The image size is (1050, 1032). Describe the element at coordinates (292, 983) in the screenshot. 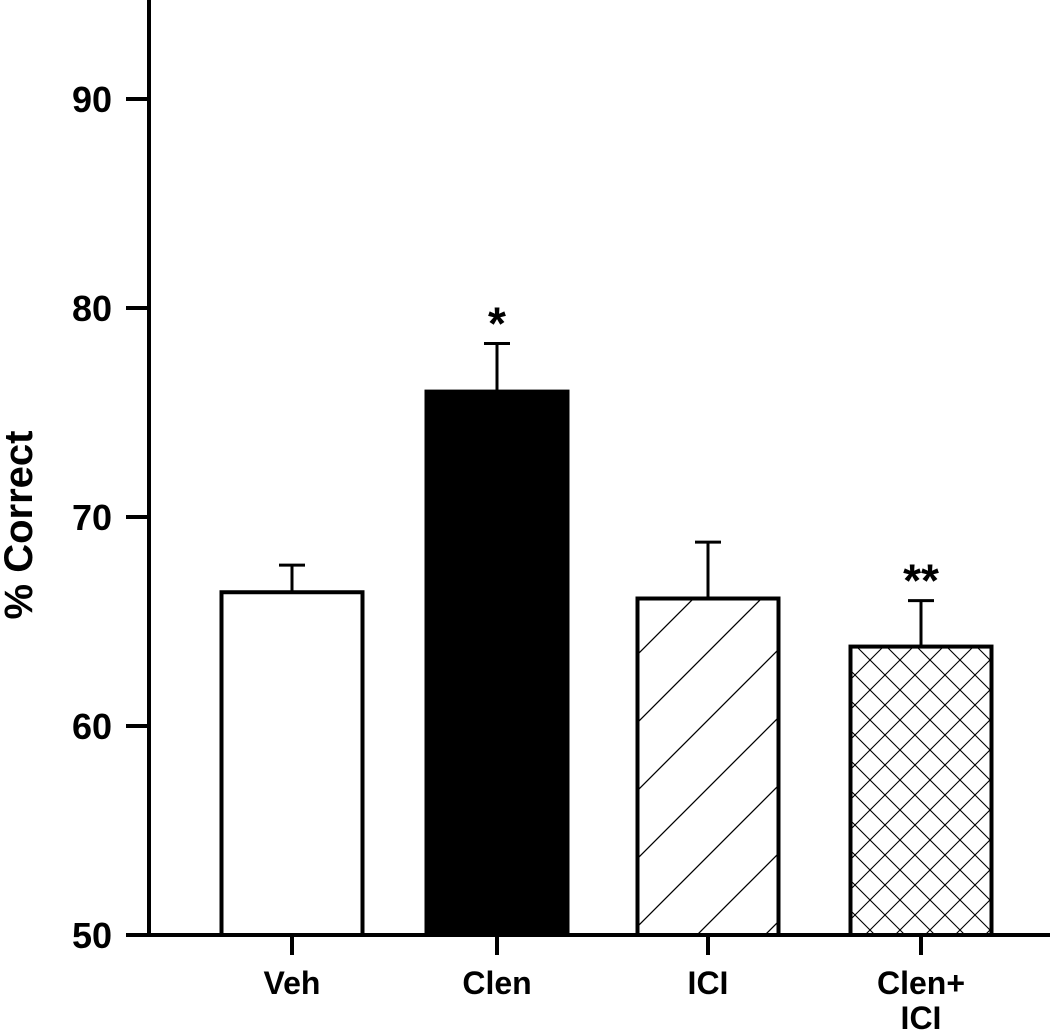

I see `x-tick-label: Veh` at that location.